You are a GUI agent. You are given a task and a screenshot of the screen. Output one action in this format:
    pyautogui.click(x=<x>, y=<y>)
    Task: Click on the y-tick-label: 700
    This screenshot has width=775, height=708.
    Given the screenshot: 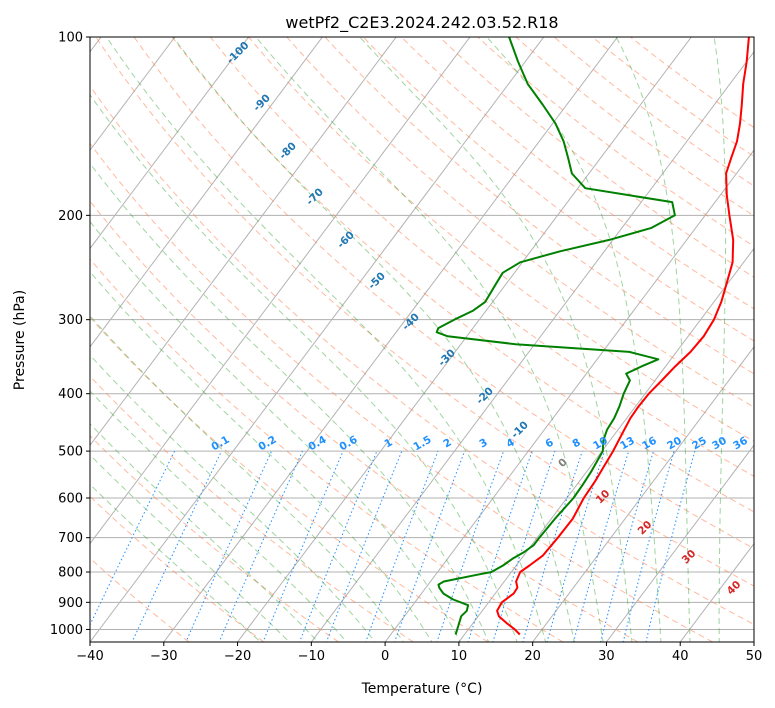 What is the action you would take?
    pyautogui.click(x=70, y=538)
    